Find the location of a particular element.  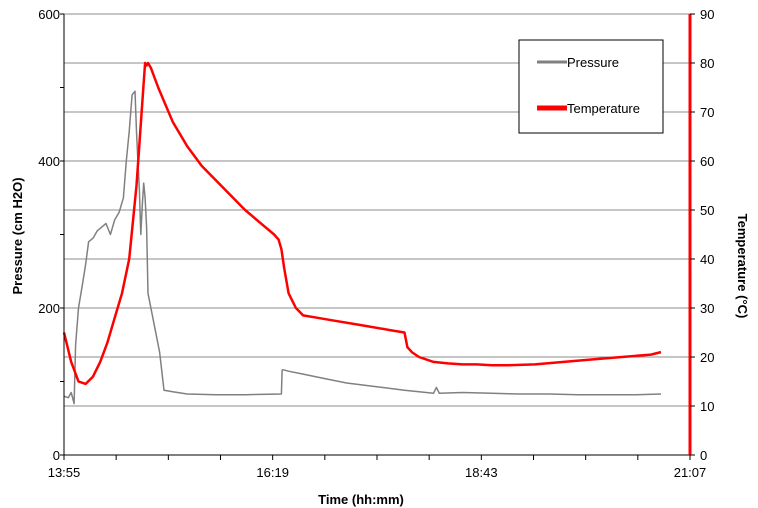

y-right-tick-label: 70 is located at coordinates (707, 112).